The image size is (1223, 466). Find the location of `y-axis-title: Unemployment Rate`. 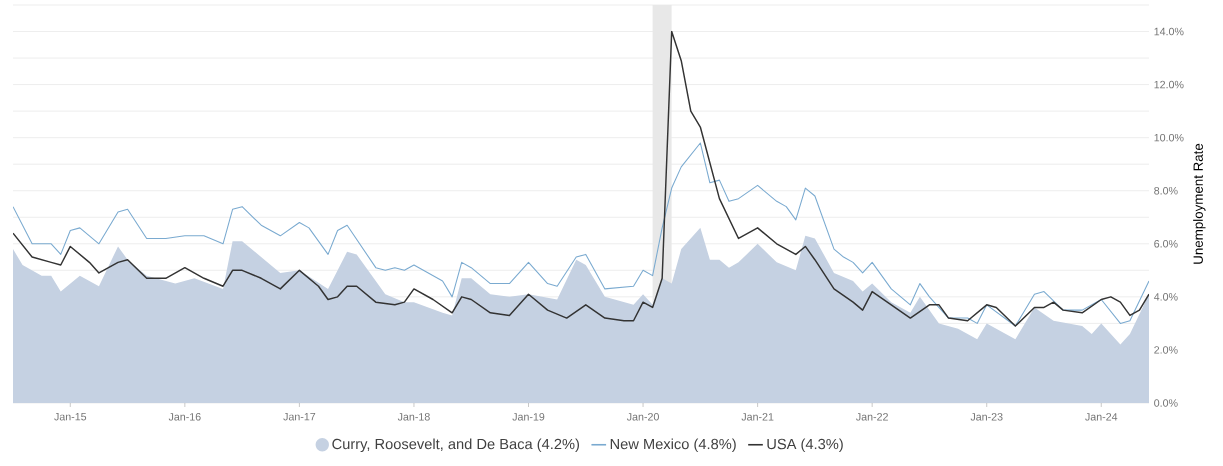

y-axis-title: Unemployment Rate is located at coordinates (1199, 203).